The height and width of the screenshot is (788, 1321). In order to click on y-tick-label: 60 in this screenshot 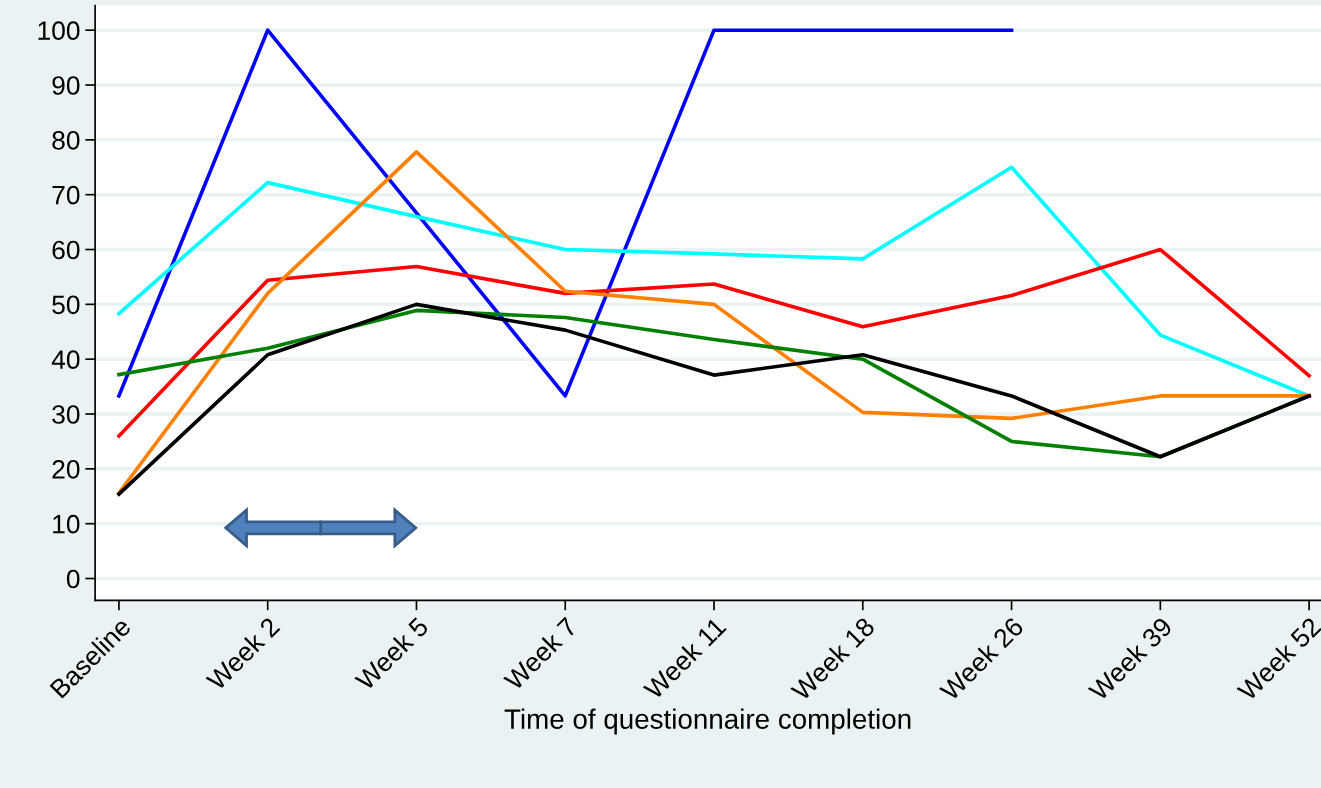, I will do `click(66, 250)`.